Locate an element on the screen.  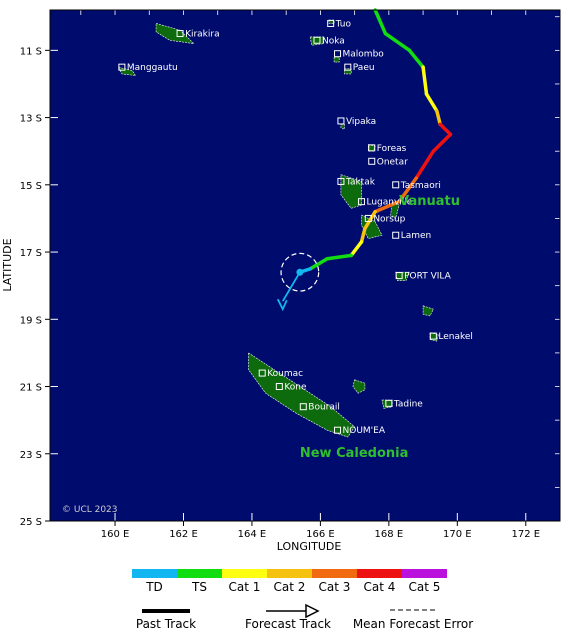
place-label: NOUM'EA is located at coordinates (364, 431).